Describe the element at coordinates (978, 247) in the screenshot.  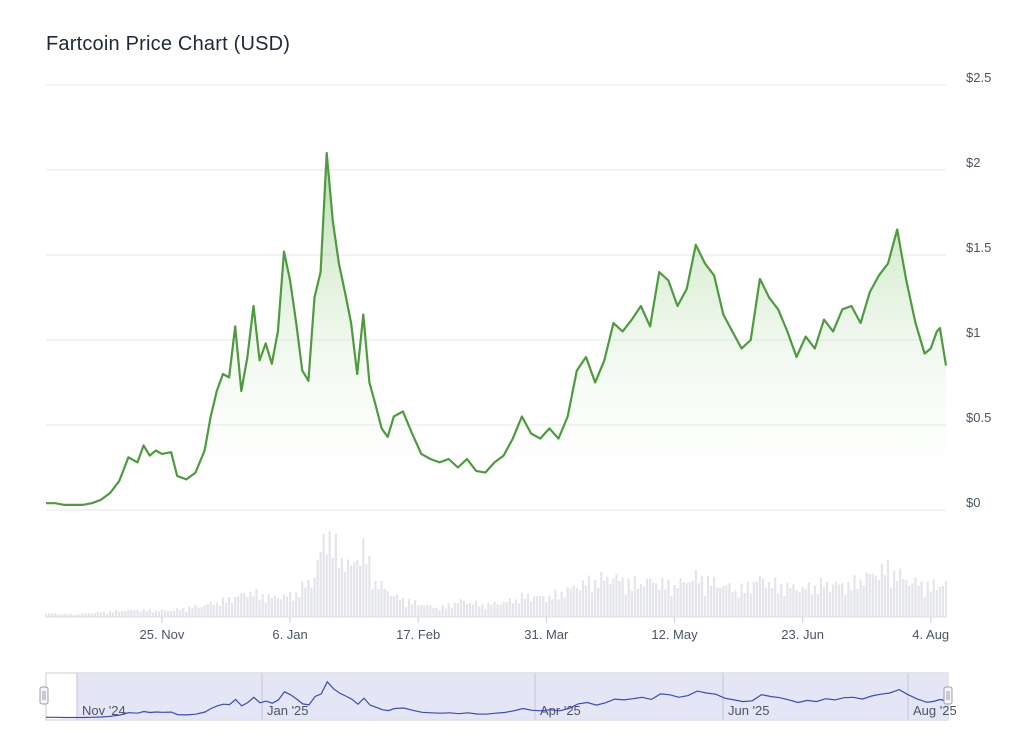
I see `y-tick-label: $1.5` at that location.